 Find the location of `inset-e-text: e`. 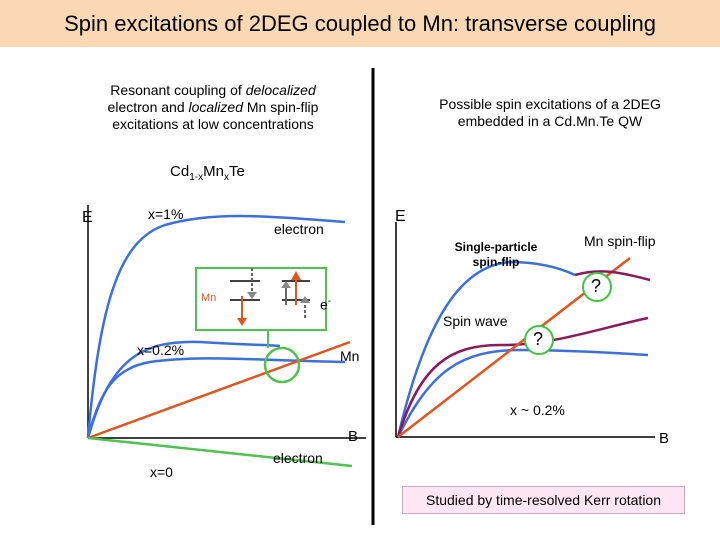

inset-e-text: e is located at coordinates (324, 304).